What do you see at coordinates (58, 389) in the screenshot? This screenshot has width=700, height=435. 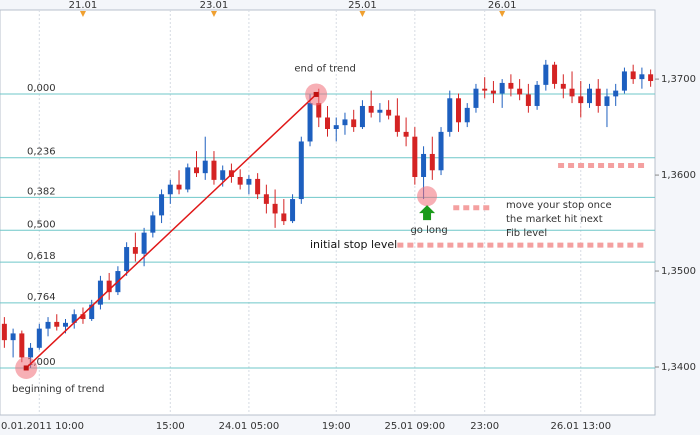 I see `annotation: beginning of trend` at bounding box center [58, 389].